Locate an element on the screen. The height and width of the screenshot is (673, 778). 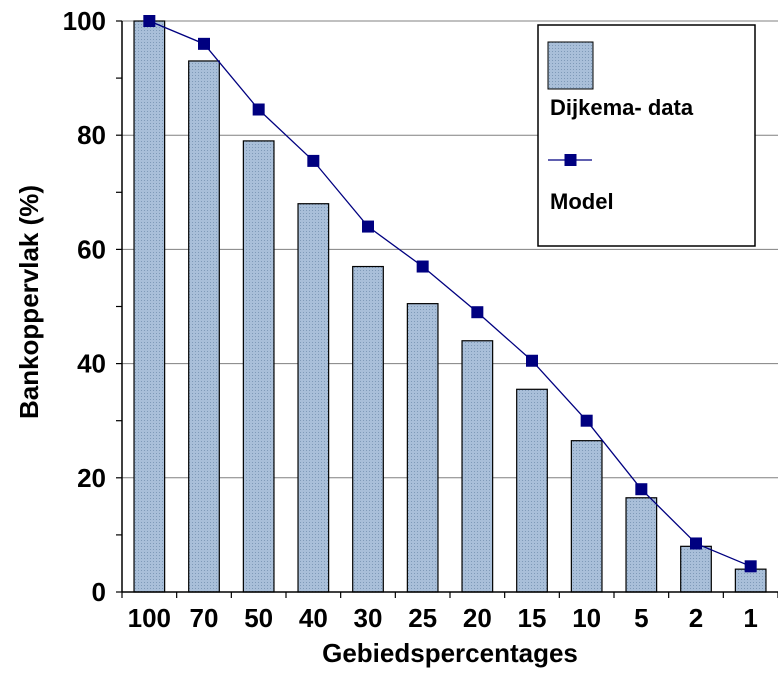
x-tick-label: 25 is located at coordinates (422, 618).